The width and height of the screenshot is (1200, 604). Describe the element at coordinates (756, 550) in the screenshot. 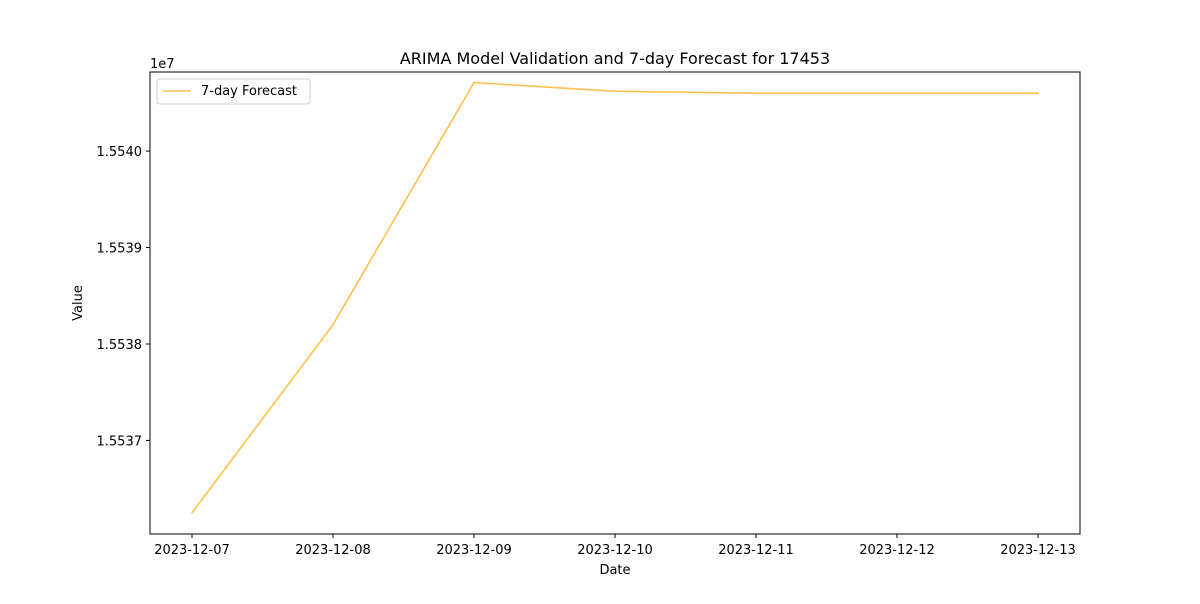

I see `x-tick-label: 2023-12-11` at that location.